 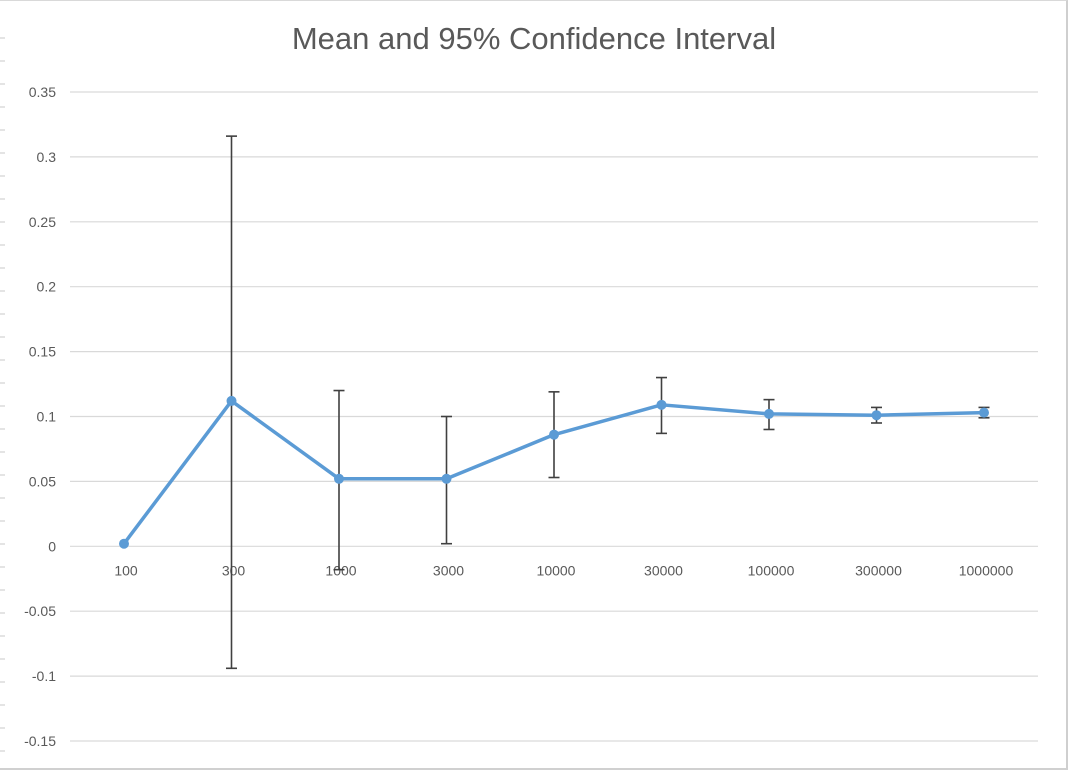 I want to click on x-tick-label: 10000, so click(x=556, y=570).